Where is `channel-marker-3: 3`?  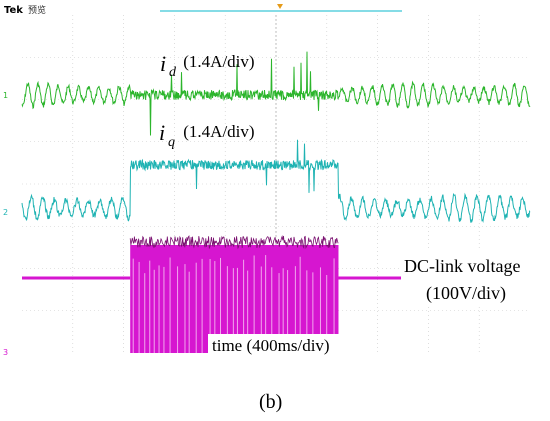 channel-marker-3: 3 is located at coordinates (5, 352).